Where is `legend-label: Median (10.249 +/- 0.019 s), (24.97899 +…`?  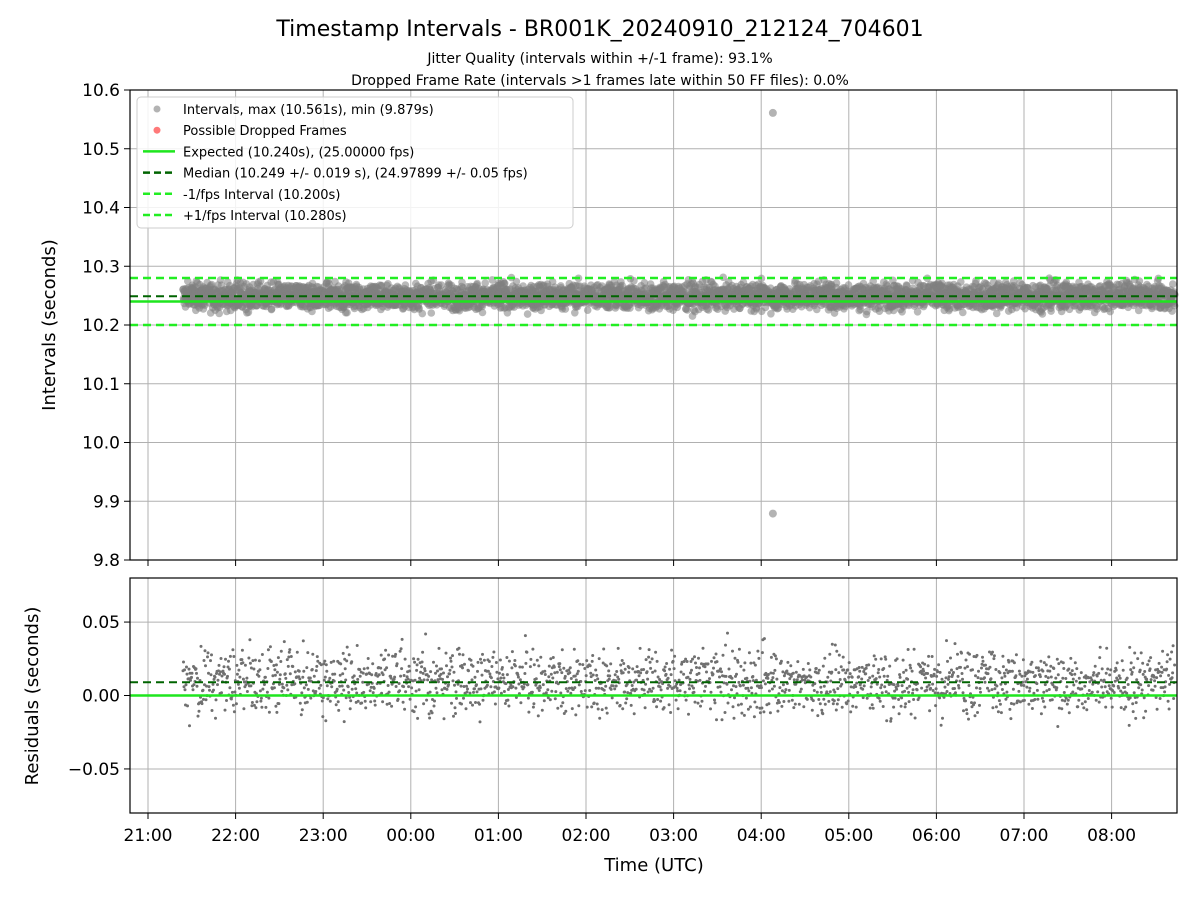 legend-label: Median (10.249 +/- 0.019 s), (24.97899 +… is located at coordinates (355, 174).